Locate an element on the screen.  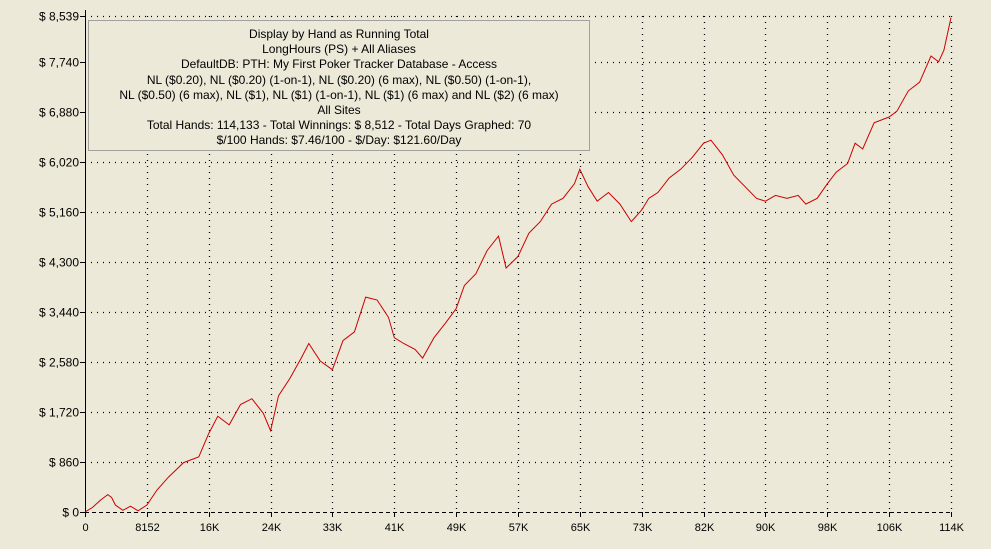
x-tick-label: 8152 is located at coordinates (147, 528).